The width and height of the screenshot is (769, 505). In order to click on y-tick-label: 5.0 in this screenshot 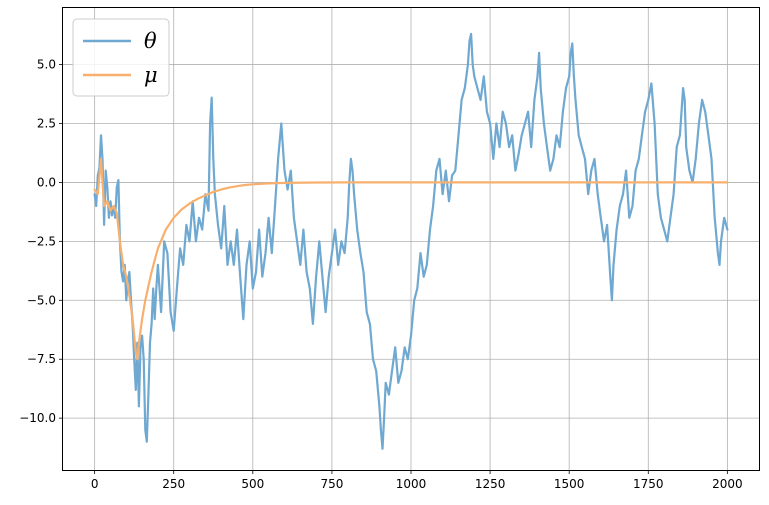, I will do `click(46, 65)`.